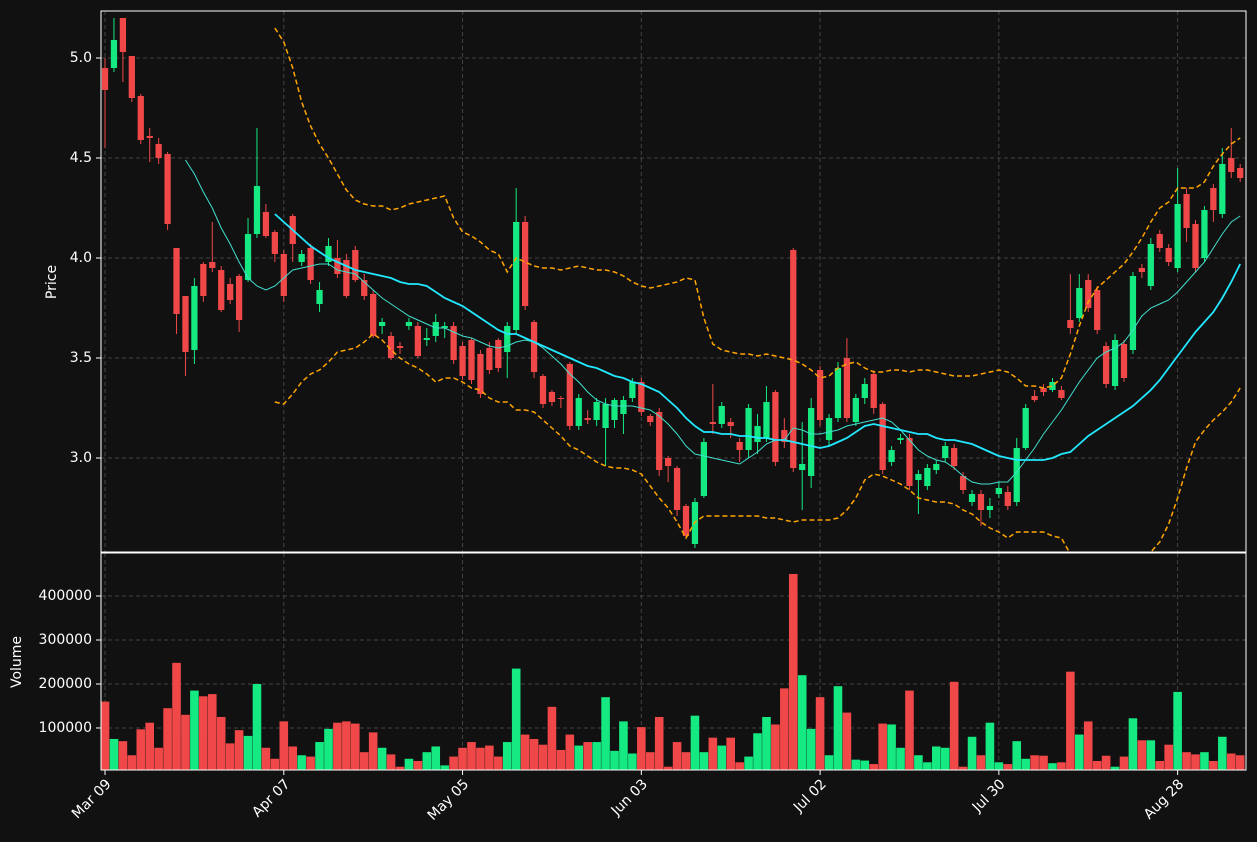 Image resolution: width=1257 pixels, height=842 pixels. I want to click on y-tick-label: 3.5, so click(81, 358).